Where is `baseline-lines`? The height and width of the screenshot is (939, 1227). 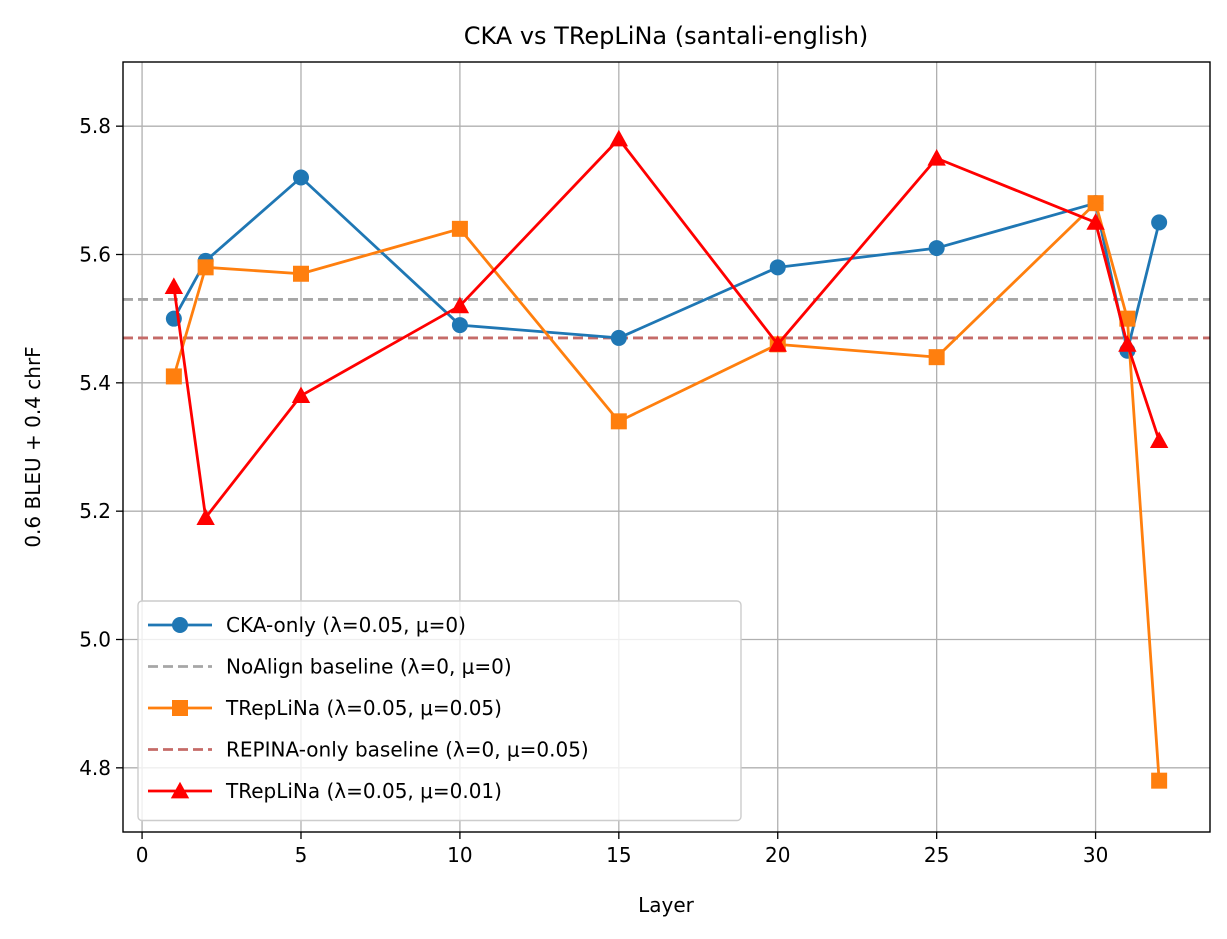
baseline-lines is located at coordinates (666, 319).